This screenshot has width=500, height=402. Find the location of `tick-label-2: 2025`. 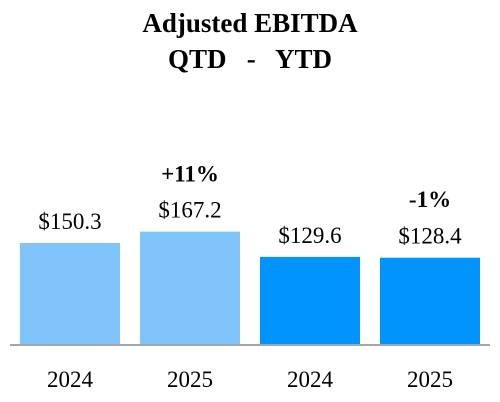

tick-label-2: 2025 is located at coordinates (190, 379).